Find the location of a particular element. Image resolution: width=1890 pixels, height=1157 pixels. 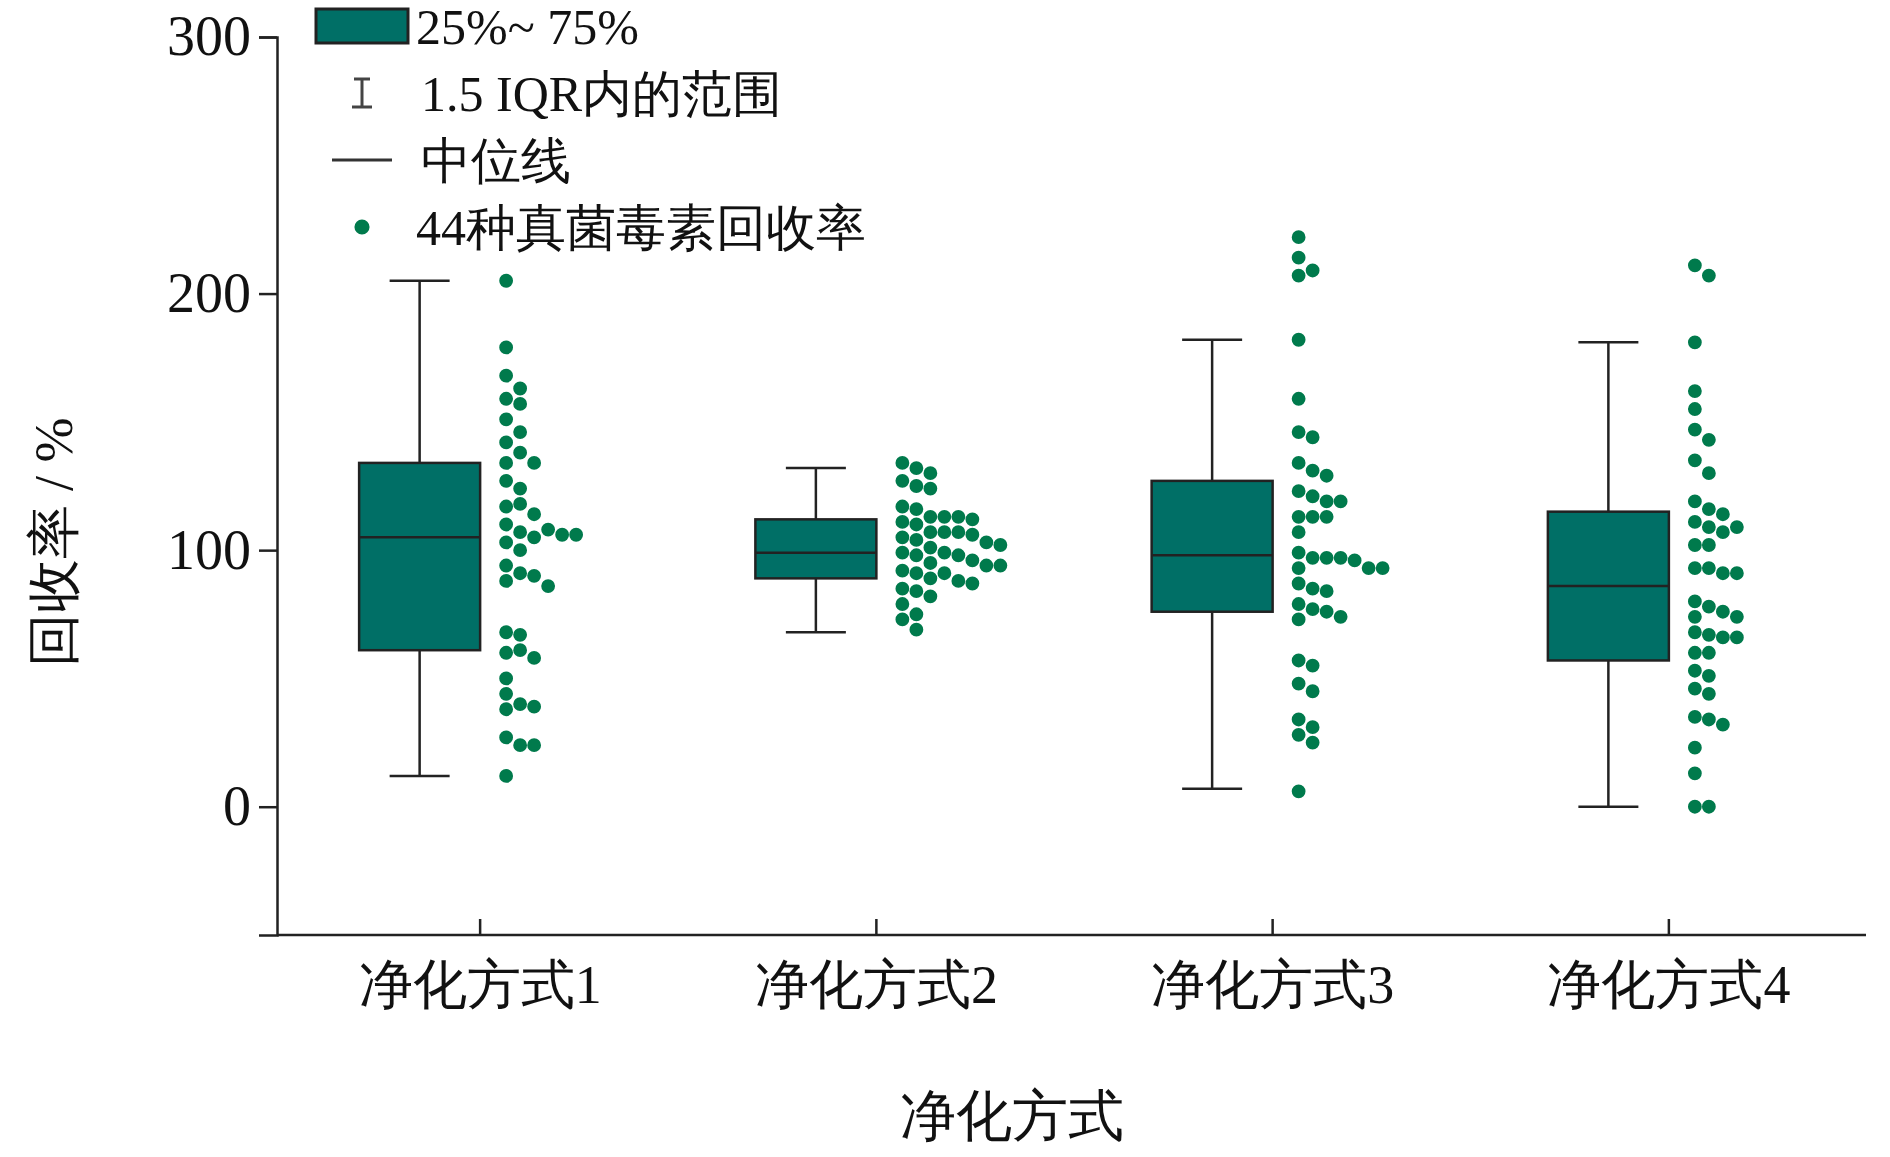

annotation: 中位线 is located at coordinates (496, 161).